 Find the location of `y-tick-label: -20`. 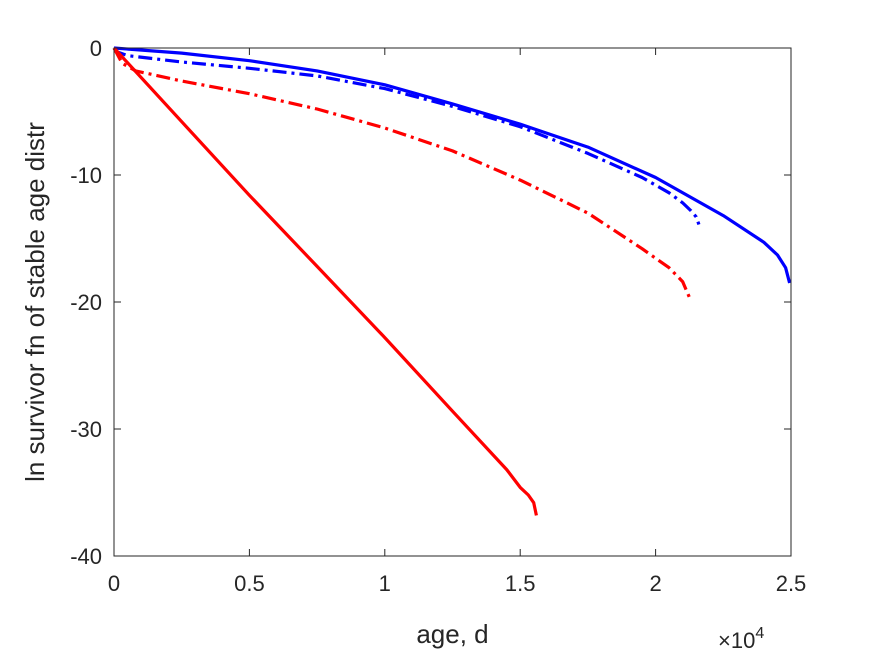

y-tick-label: -20 is located at coordinates (86, 302).